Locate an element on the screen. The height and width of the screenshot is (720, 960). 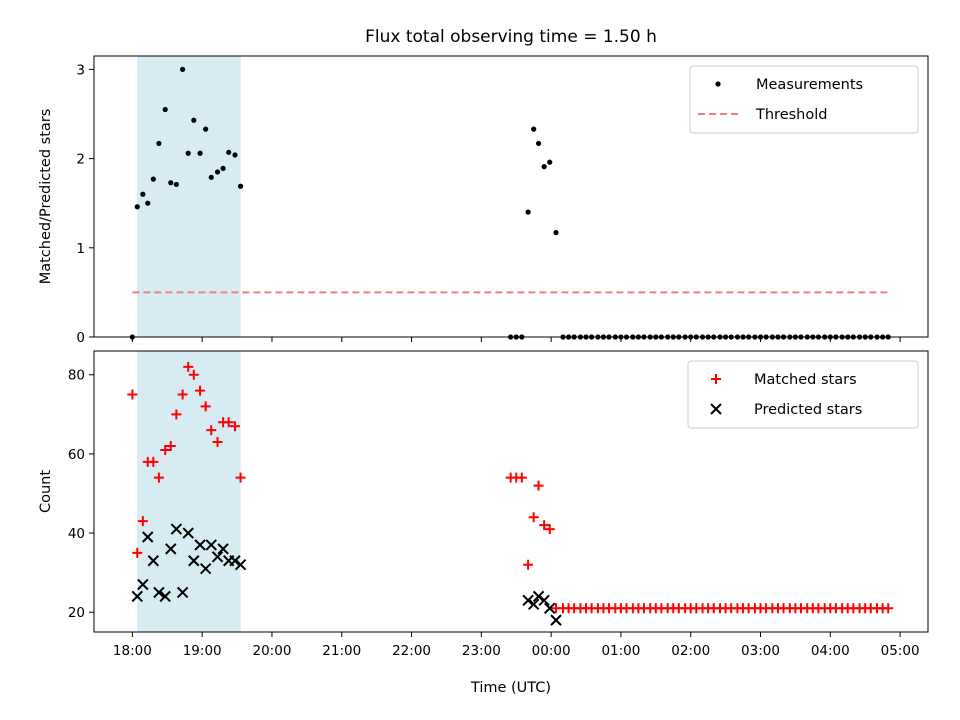
legend-label: Matched stars is located at coordinates (805, 380).